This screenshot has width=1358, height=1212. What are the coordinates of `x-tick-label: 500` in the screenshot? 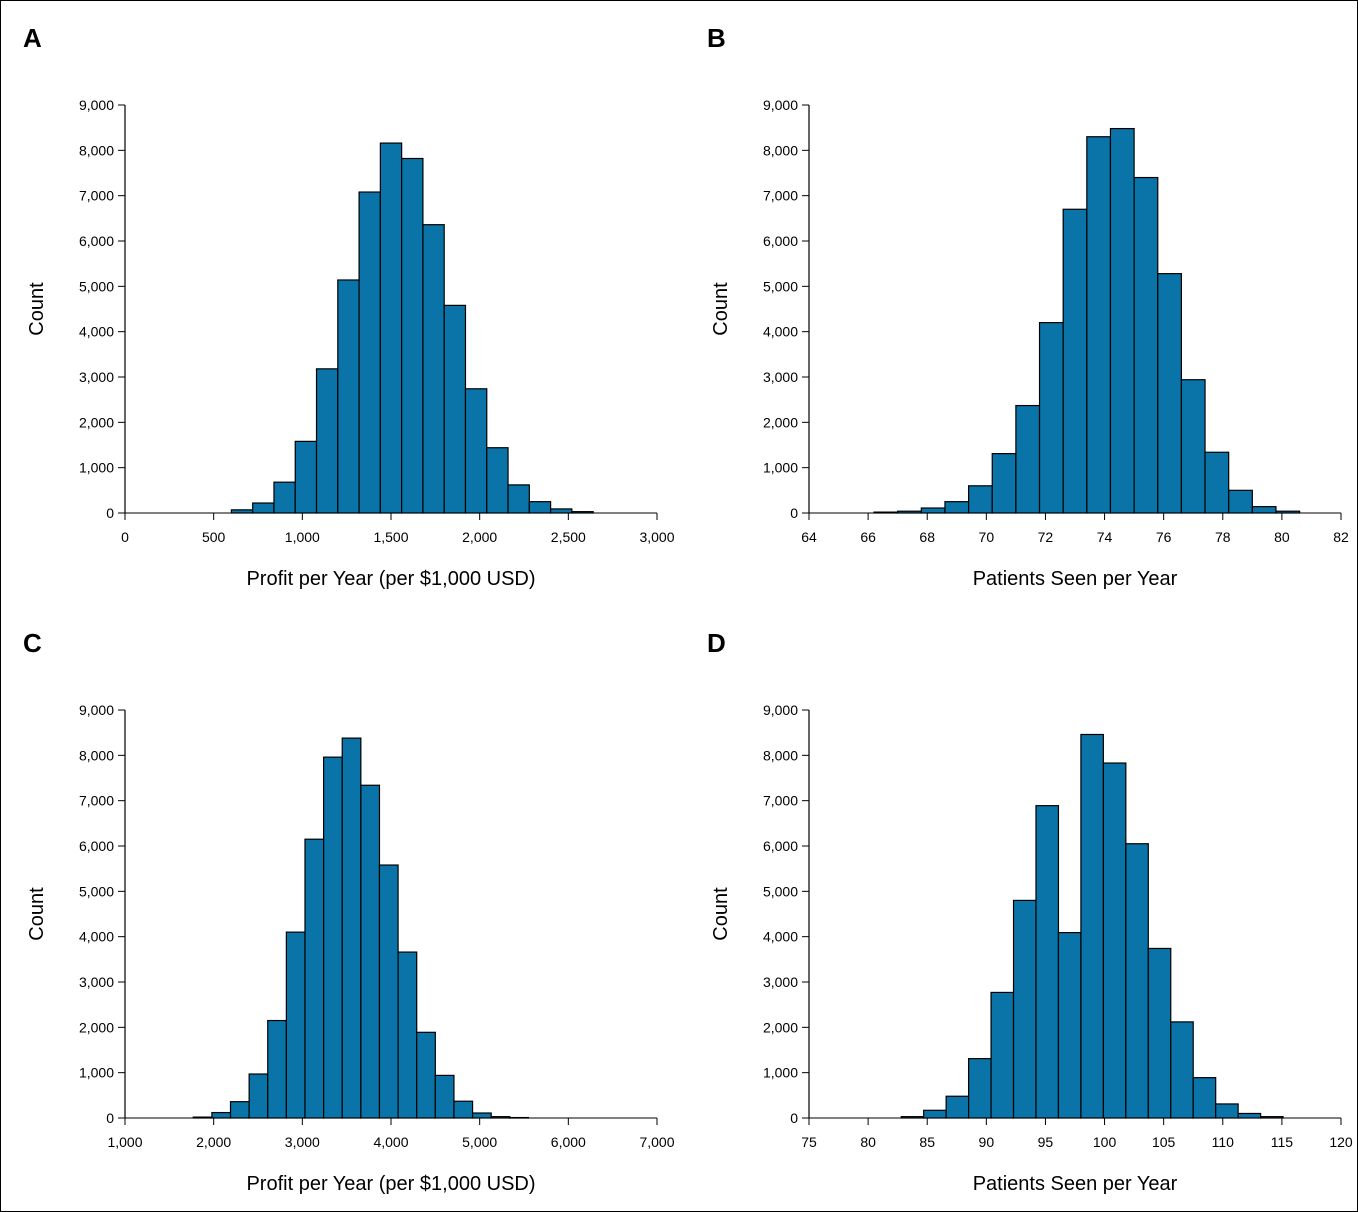 It's located at (214, 537).